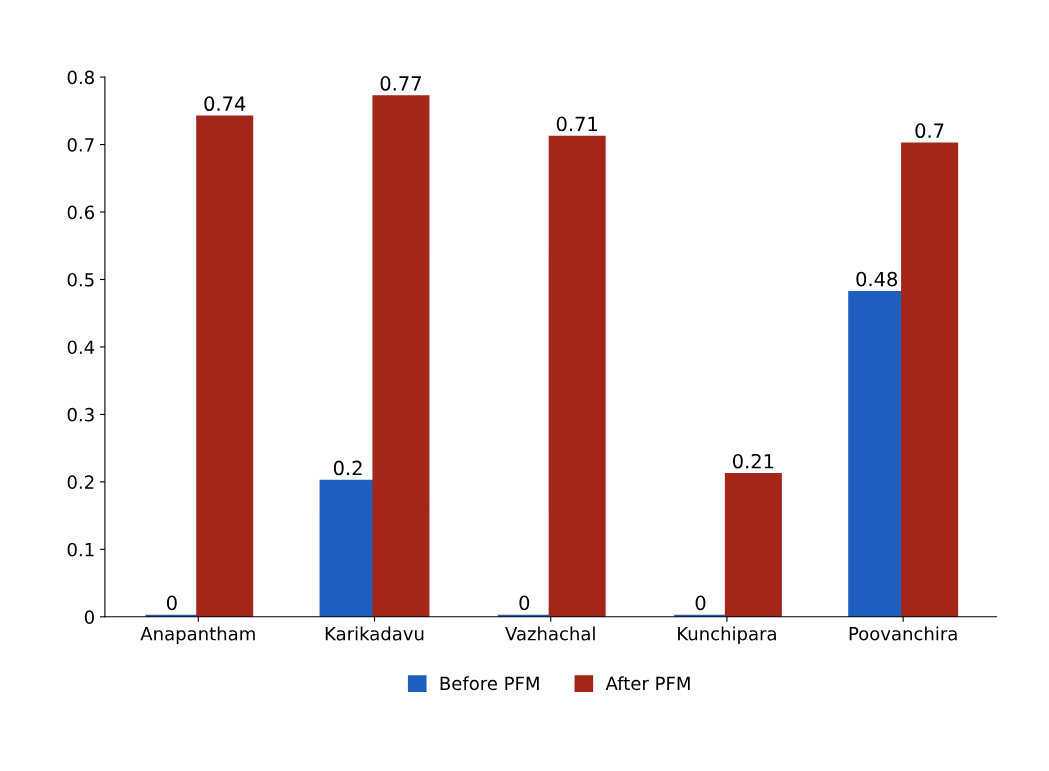 Image resolution: width=1049 pixels, height=771 pixels. I want to click on x-tick-label: Poovanchira, so click(903, 633).